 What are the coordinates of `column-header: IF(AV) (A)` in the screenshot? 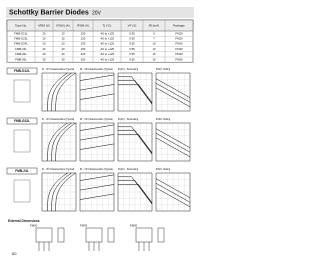 It's located at (62, 25).